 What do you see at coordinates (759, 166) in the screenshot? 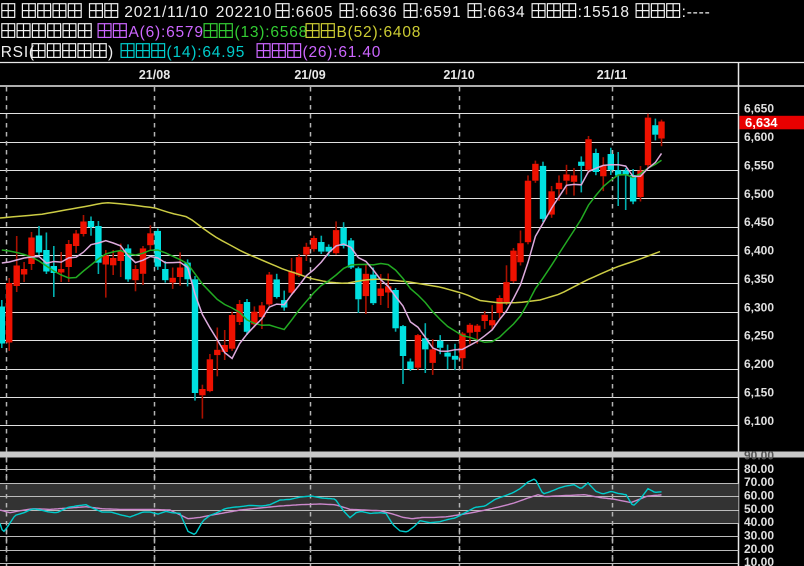
I see `svg-text: 6,550` at bounding box center [759, 166].